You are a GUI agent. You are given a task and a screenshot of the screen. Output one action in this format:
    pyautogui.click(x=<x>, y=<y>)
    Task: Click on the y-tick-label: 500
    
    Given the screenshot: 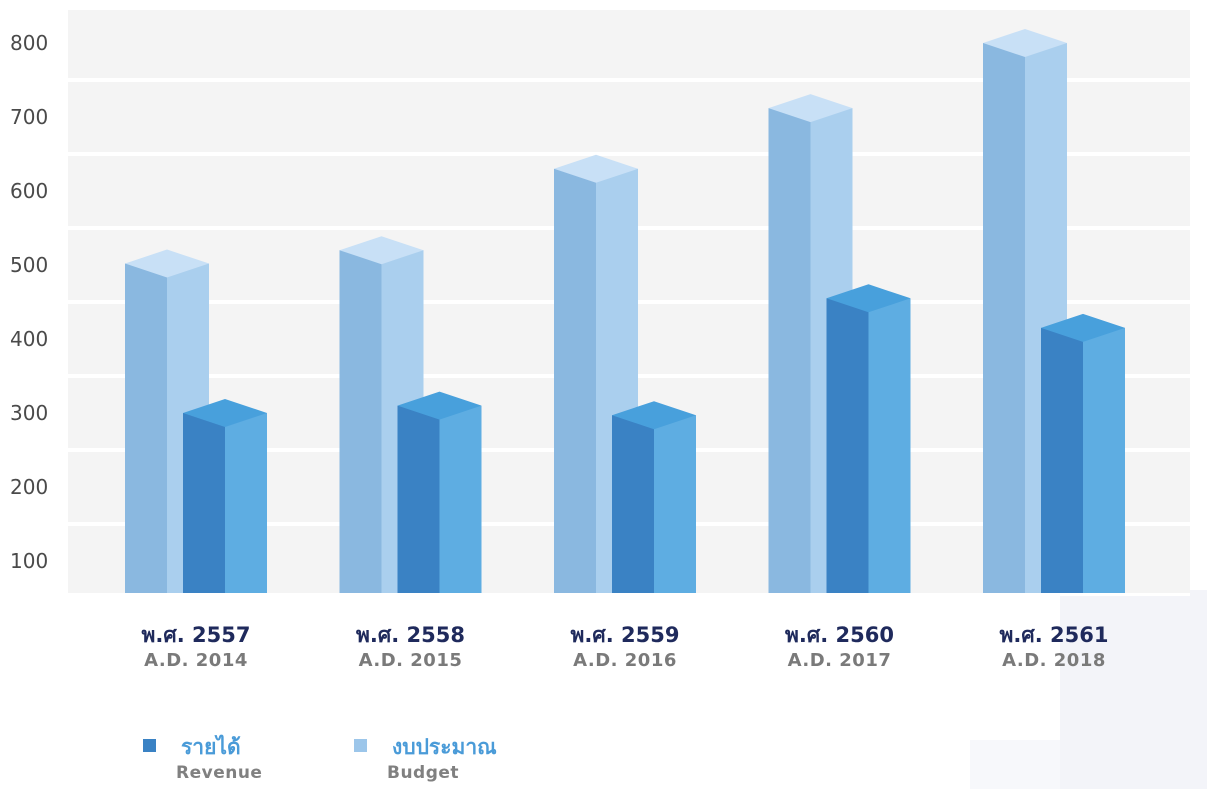 What is the action you would take?
    pyautogui.click(x=29, y=265)
    